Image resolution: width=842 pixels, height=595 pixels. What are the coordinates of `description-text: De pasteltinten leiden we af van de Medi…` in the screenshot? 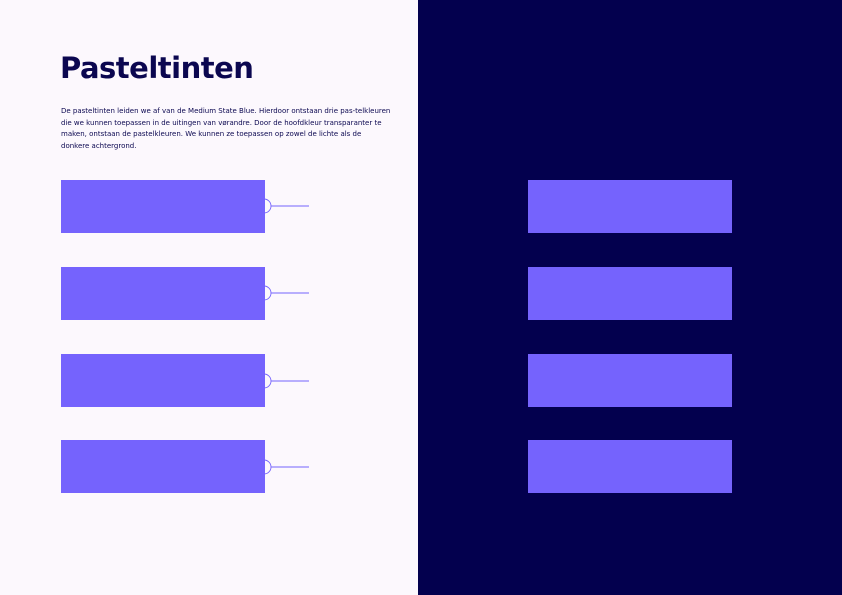 It's located at (226, 128).